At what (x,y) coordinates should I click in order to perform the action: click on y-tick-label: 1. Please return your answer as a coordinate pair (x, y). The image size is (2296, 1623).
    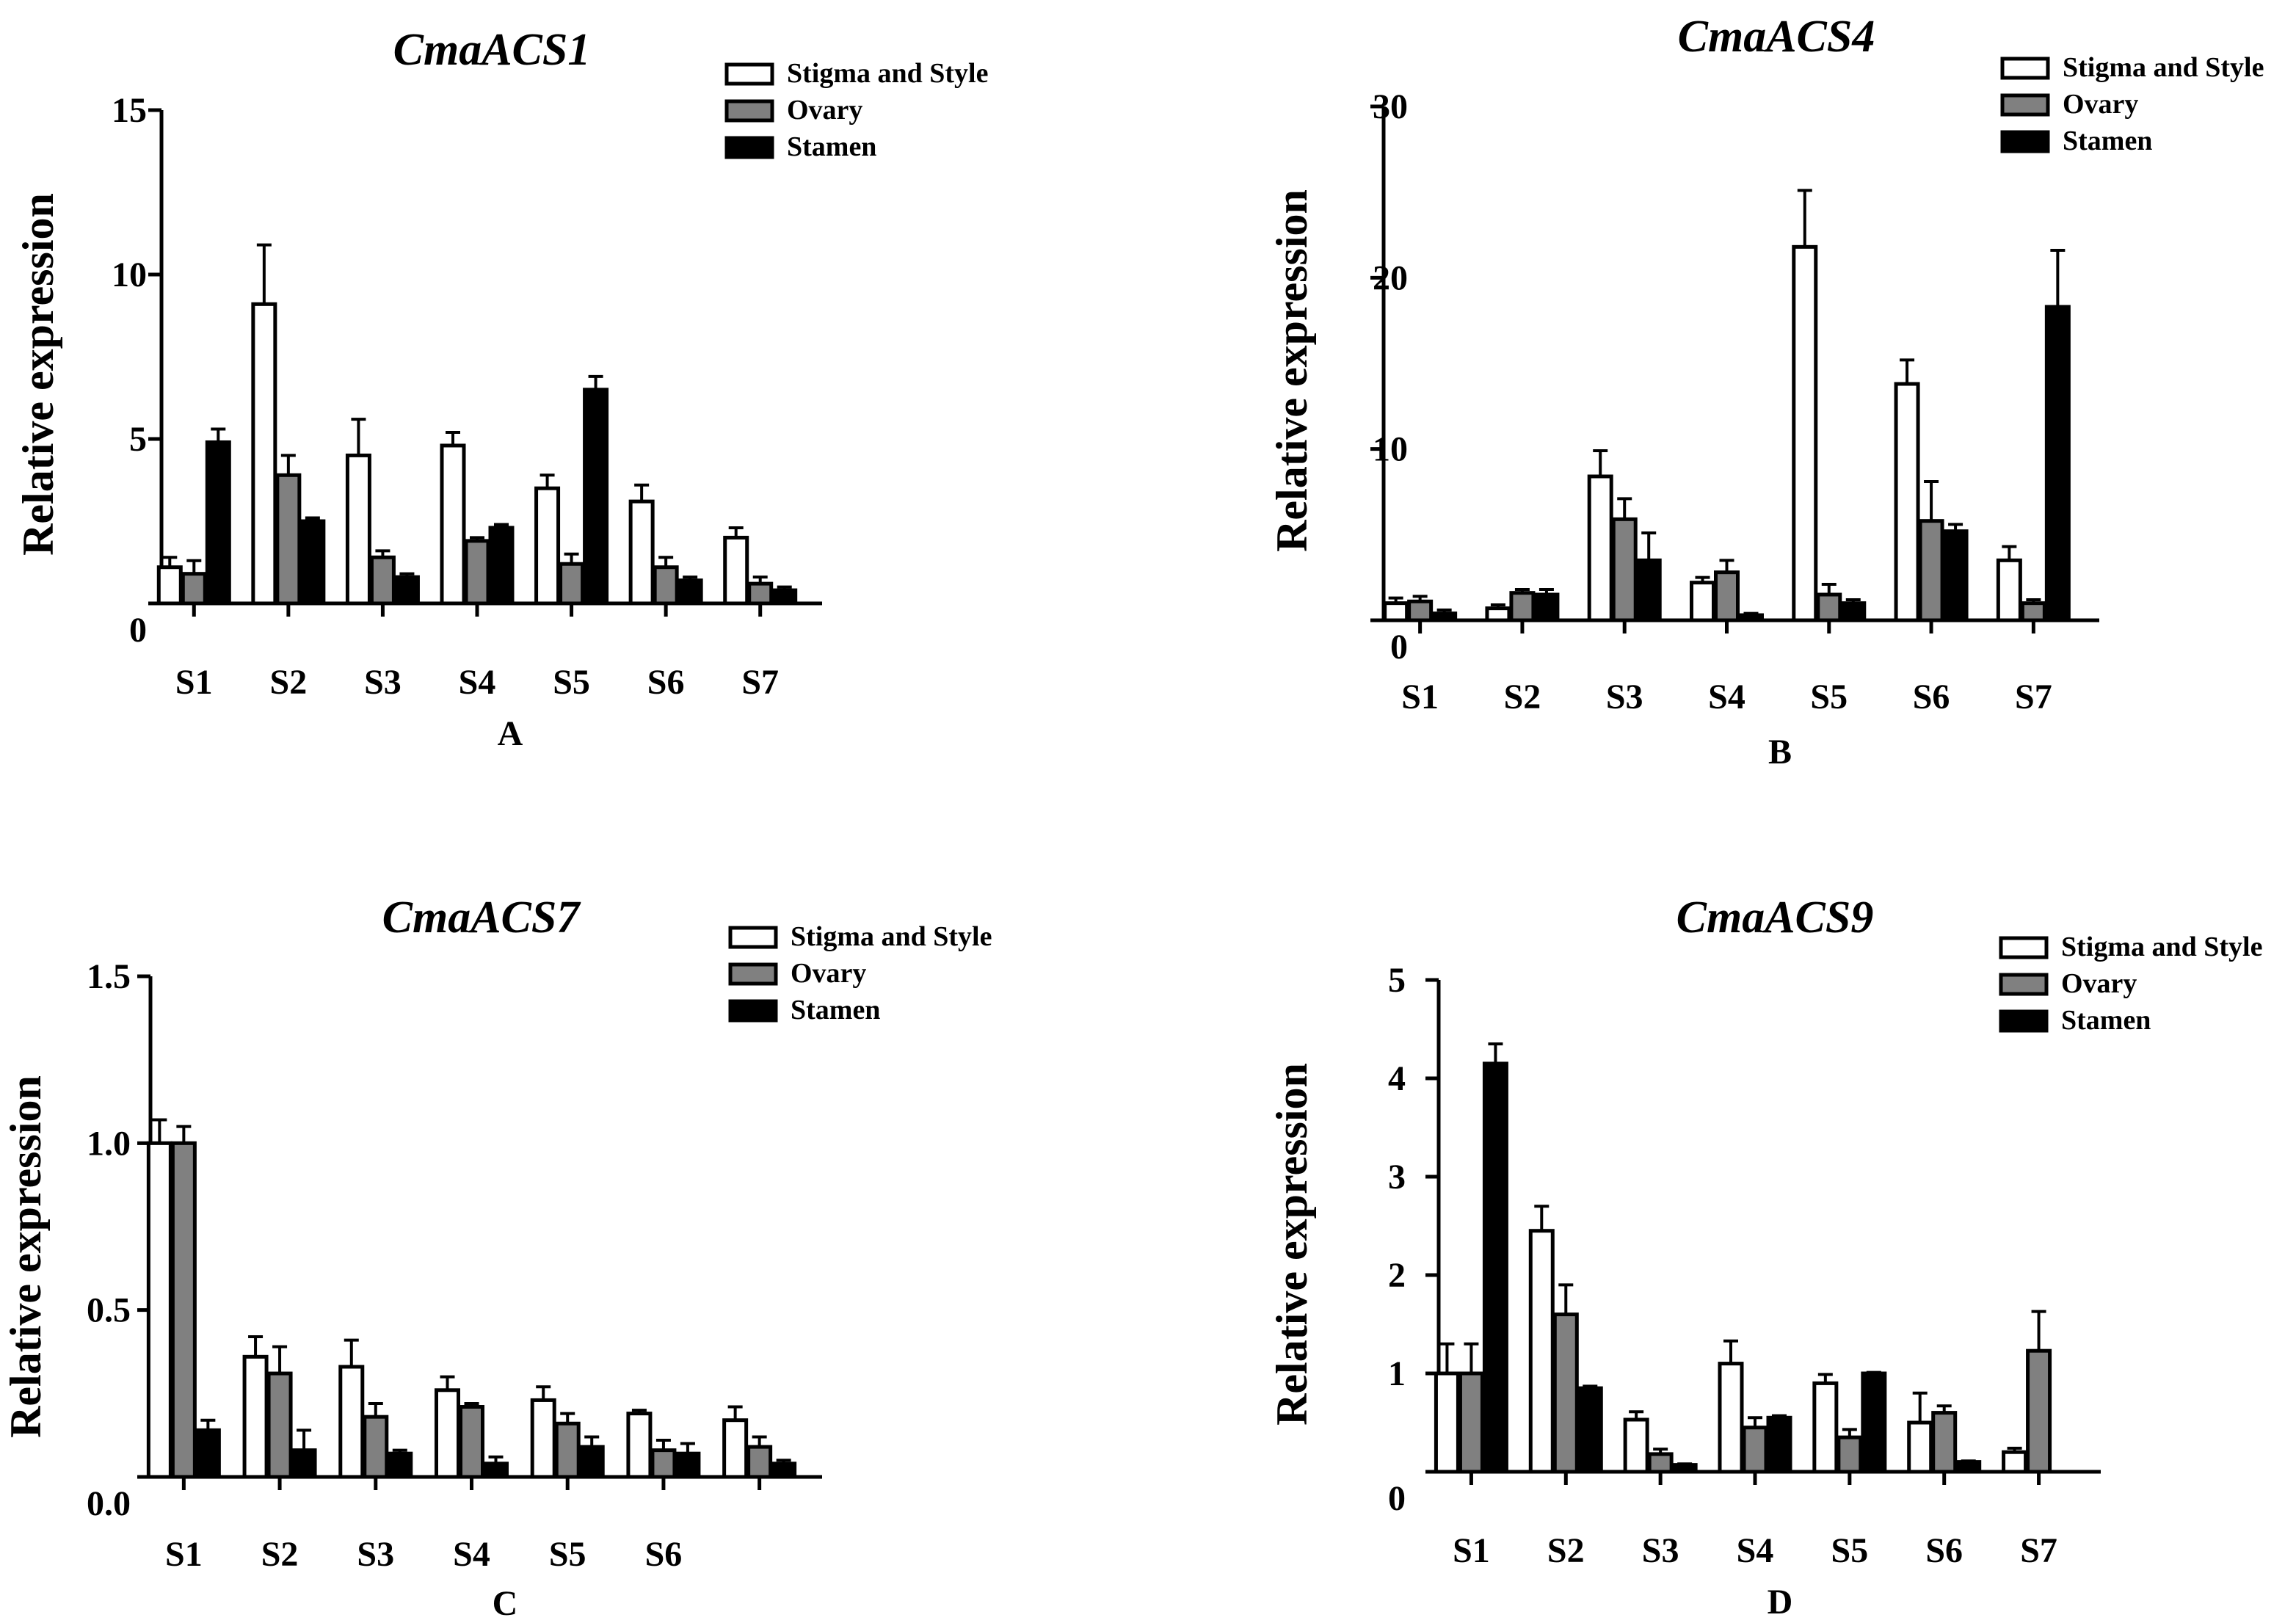
    Looking at the image, I should click on (1397, 1373).